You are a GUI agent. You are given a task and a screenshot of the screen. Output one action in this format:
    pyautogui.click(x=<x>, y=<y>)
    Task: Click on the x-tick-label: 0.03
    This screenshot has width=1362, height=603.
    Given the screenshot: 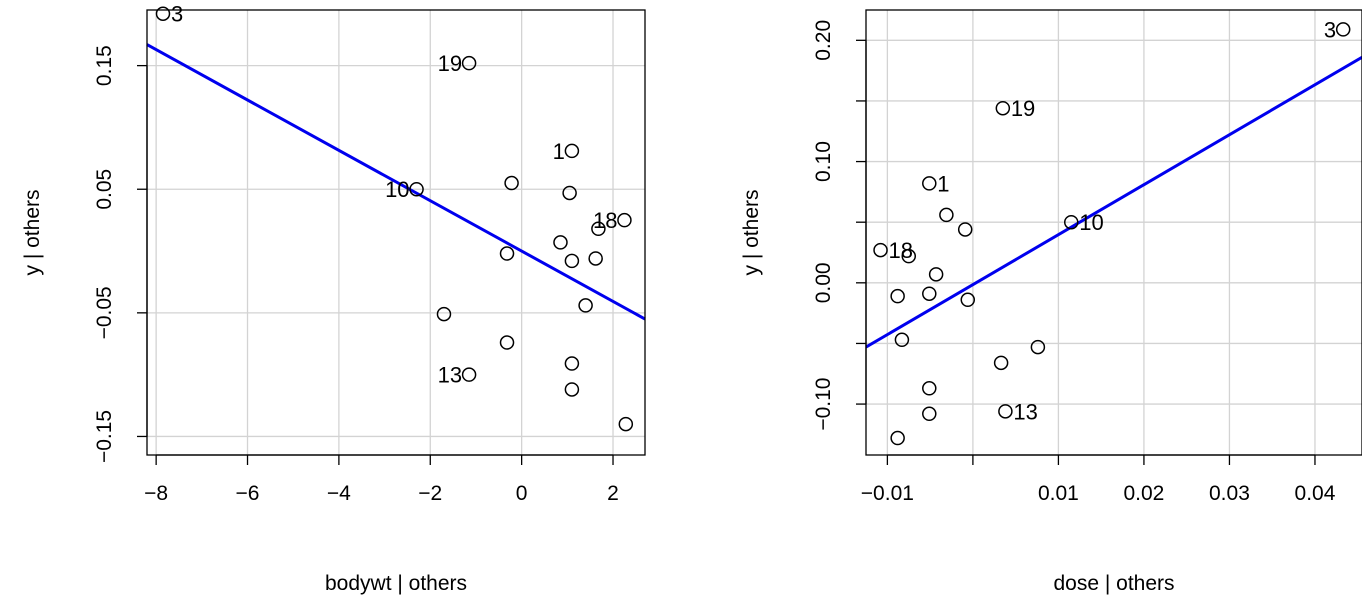 What is the action you would take?
    pyautogui.click(x=1229, y=493)
    